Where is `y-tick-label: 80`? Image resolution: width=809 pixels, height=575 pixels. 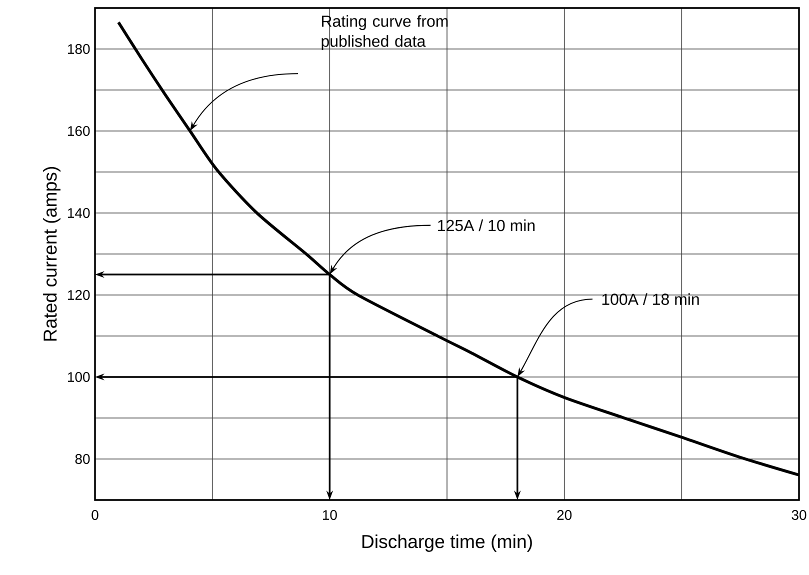
y-tick-label: 80 is located at coordinates (82, 459).